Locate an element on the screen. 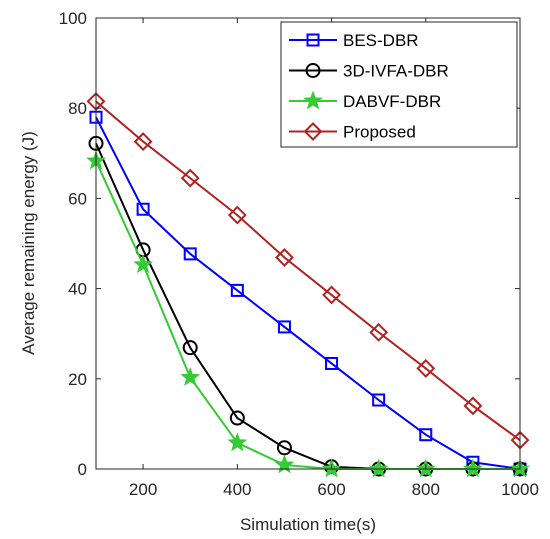  legend-item: 3D-IVFA-DBR is located at coordinates (369, 71).